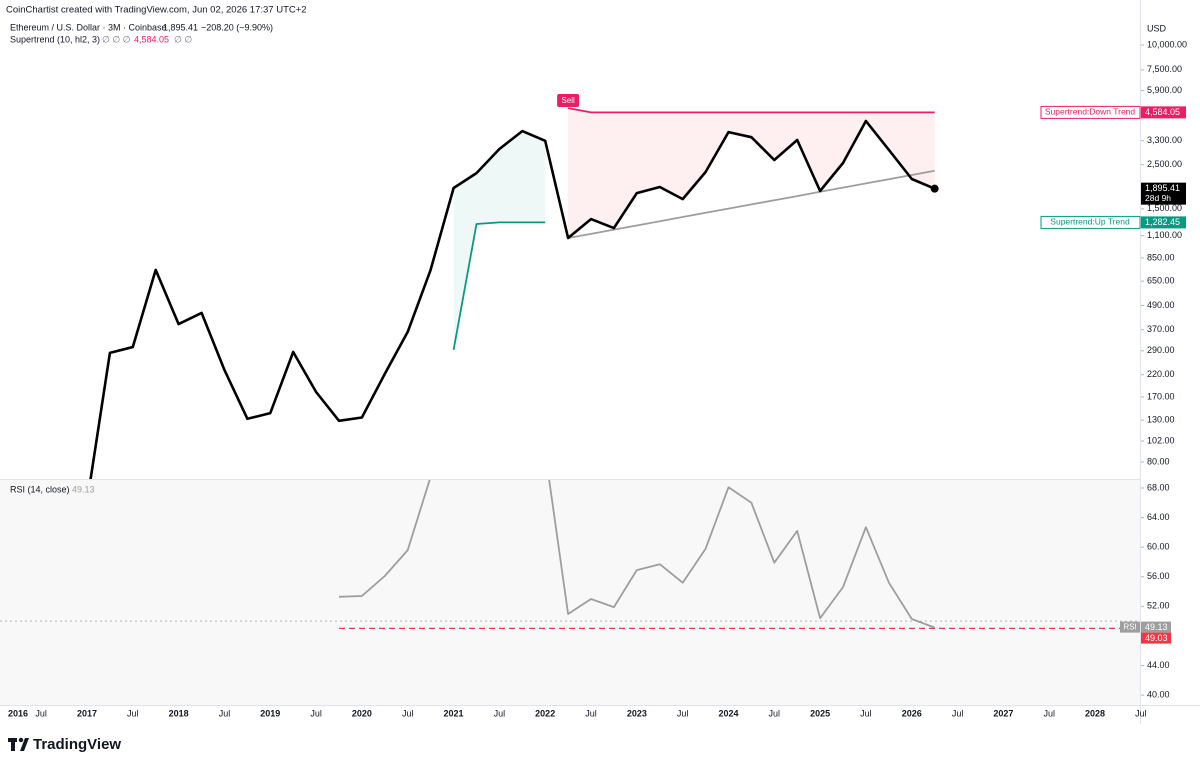 The image size is (1200, 764). I want to click on value-label: 4,584.05, so click(1162, 112).